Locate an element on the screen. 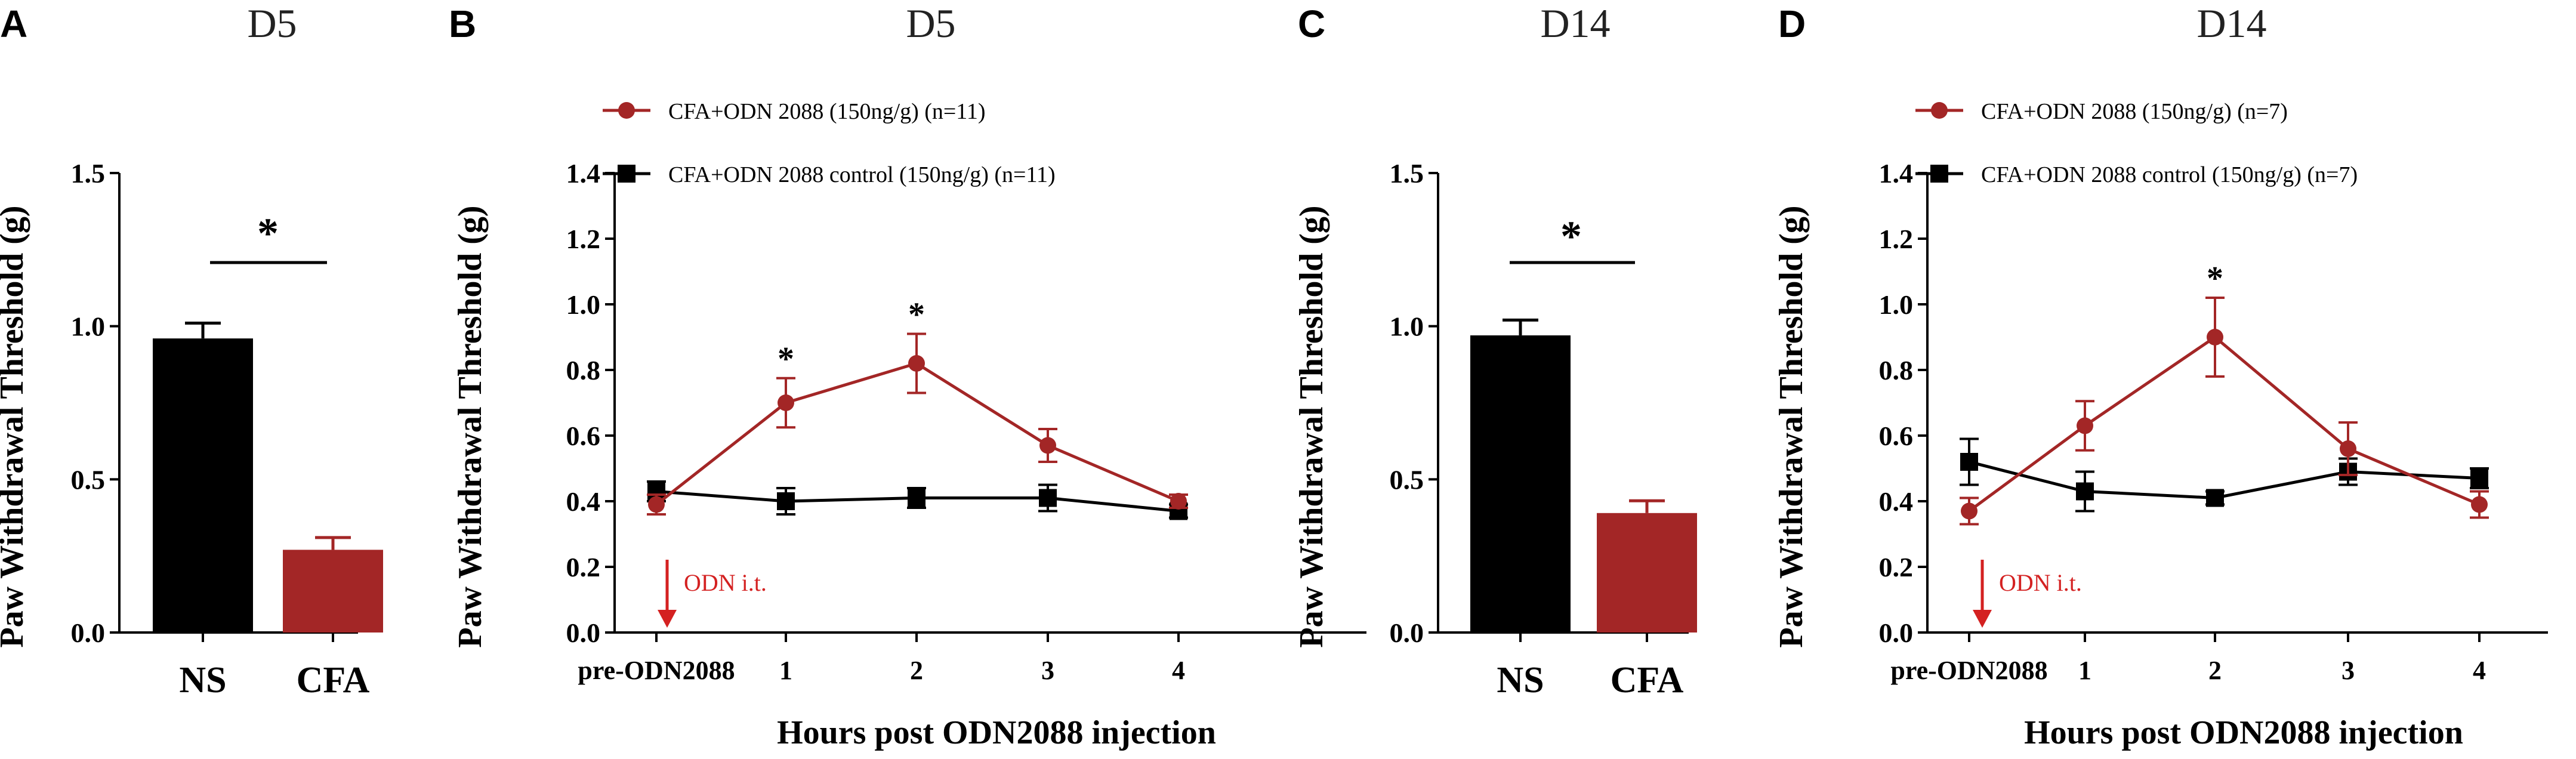 The height and width of the screenshot is (759, 2576). legend-label-b-1: CFA+ODN 2088 control (150ng/g) (n=11) is located at coordinates (862, 174).